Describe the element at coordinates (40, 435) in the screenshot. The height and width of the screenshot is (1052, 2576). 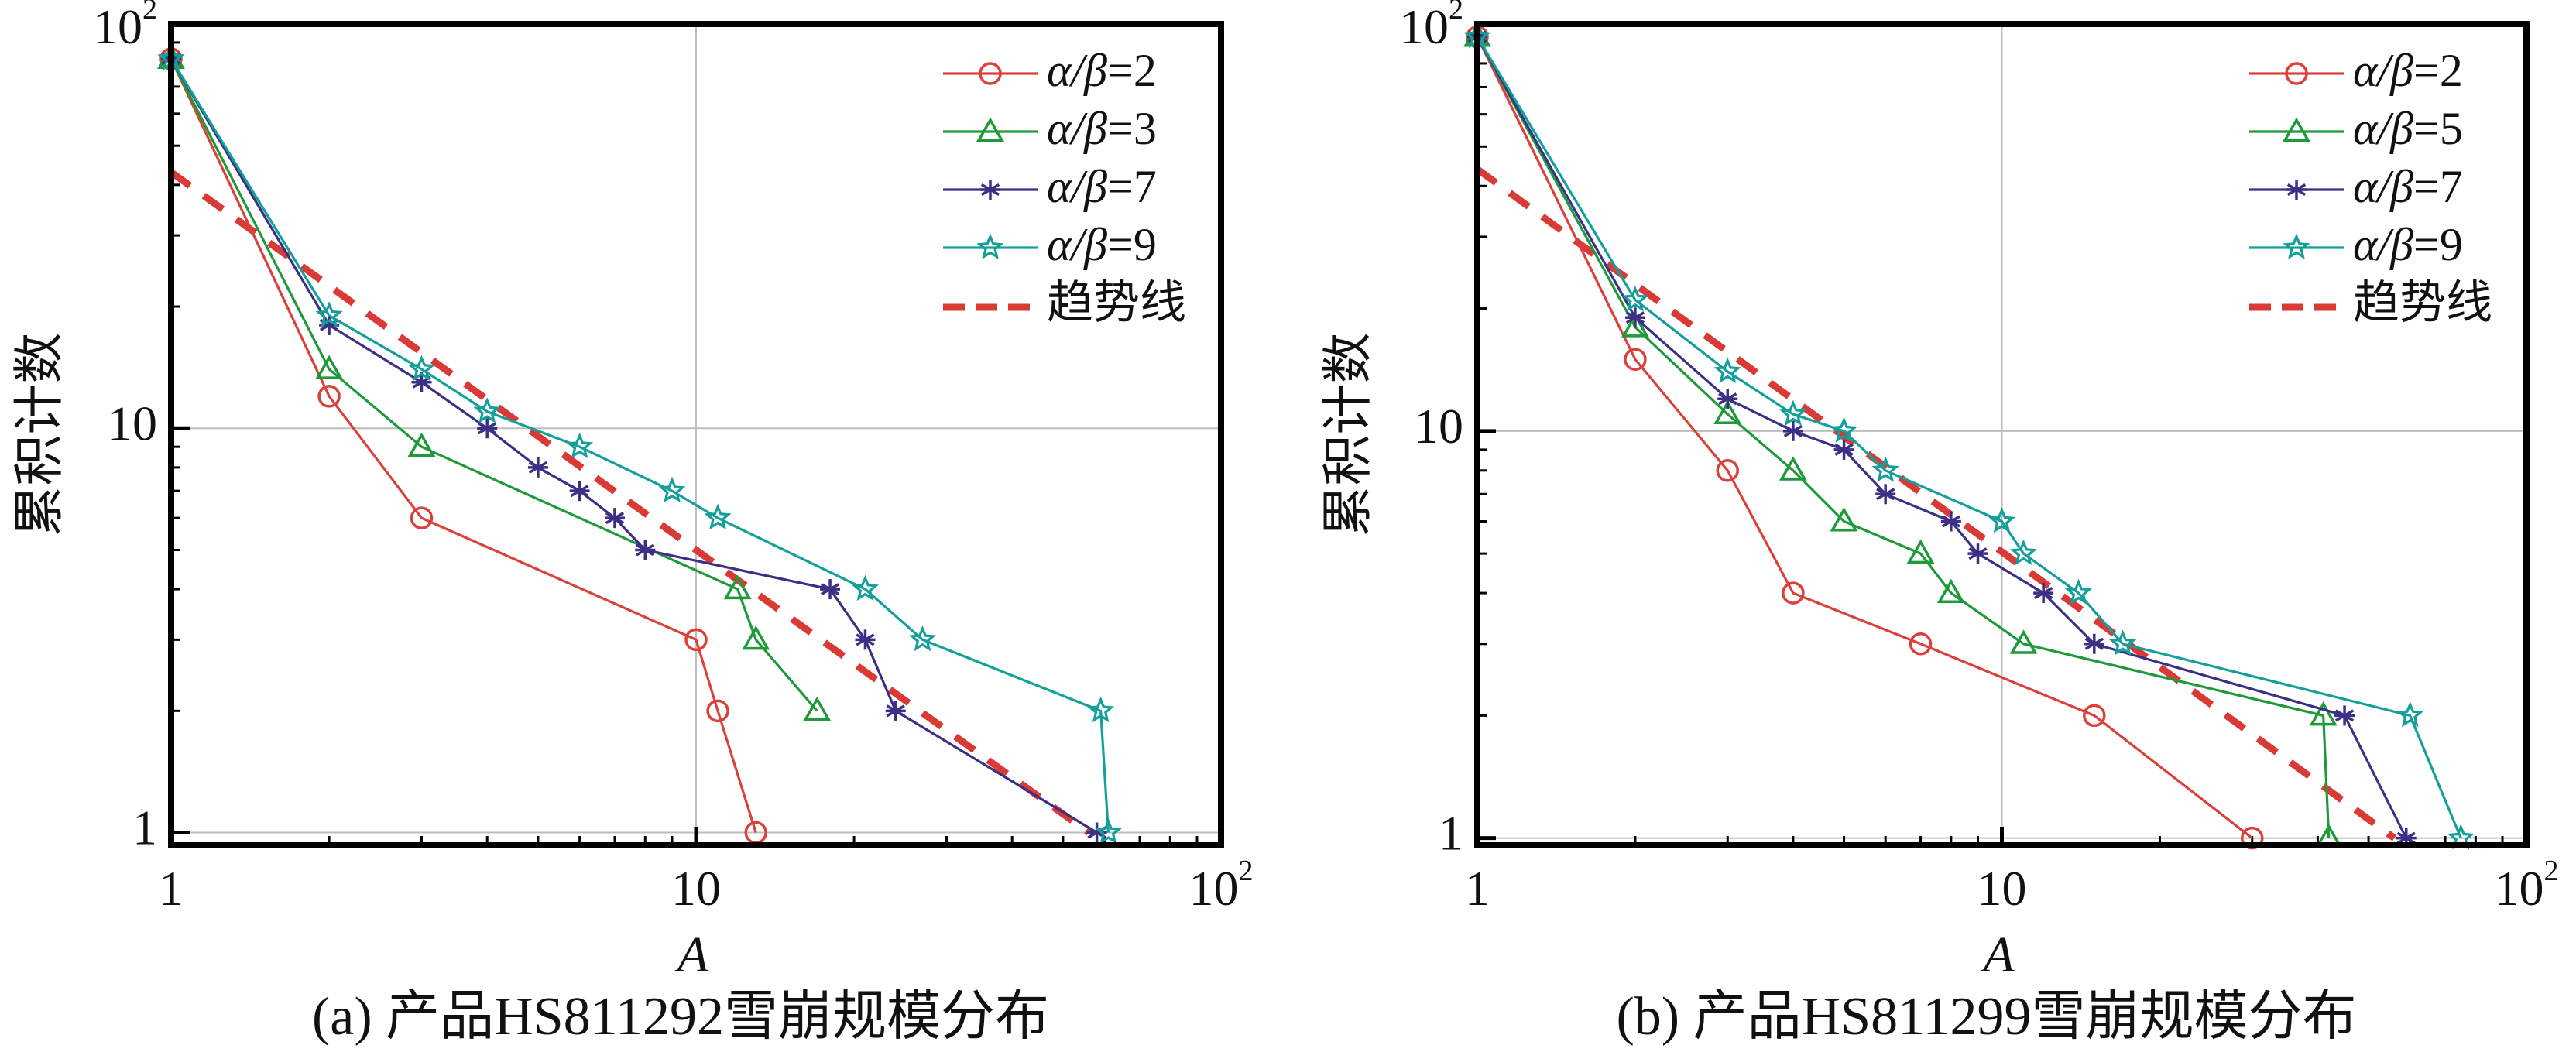
I see `y-axis-title: 累积计数` at that location.